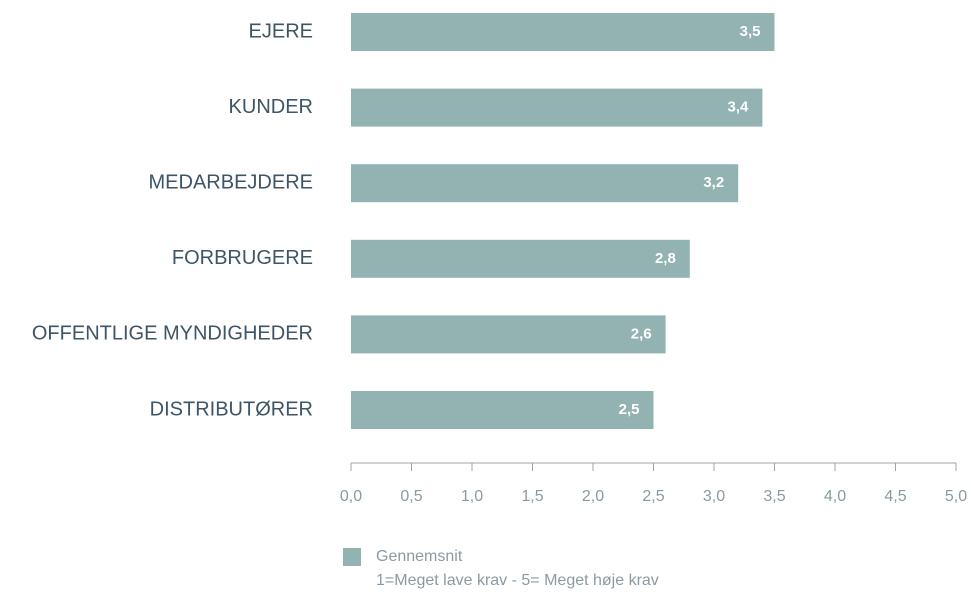 Image resolution: width=971 pixels, height=592 pixels. What do you see at coordinates (231, 182) in the screenshot?
I see `y-tick-label: MEDARBEJDERE` at bounding box center [231, 182].